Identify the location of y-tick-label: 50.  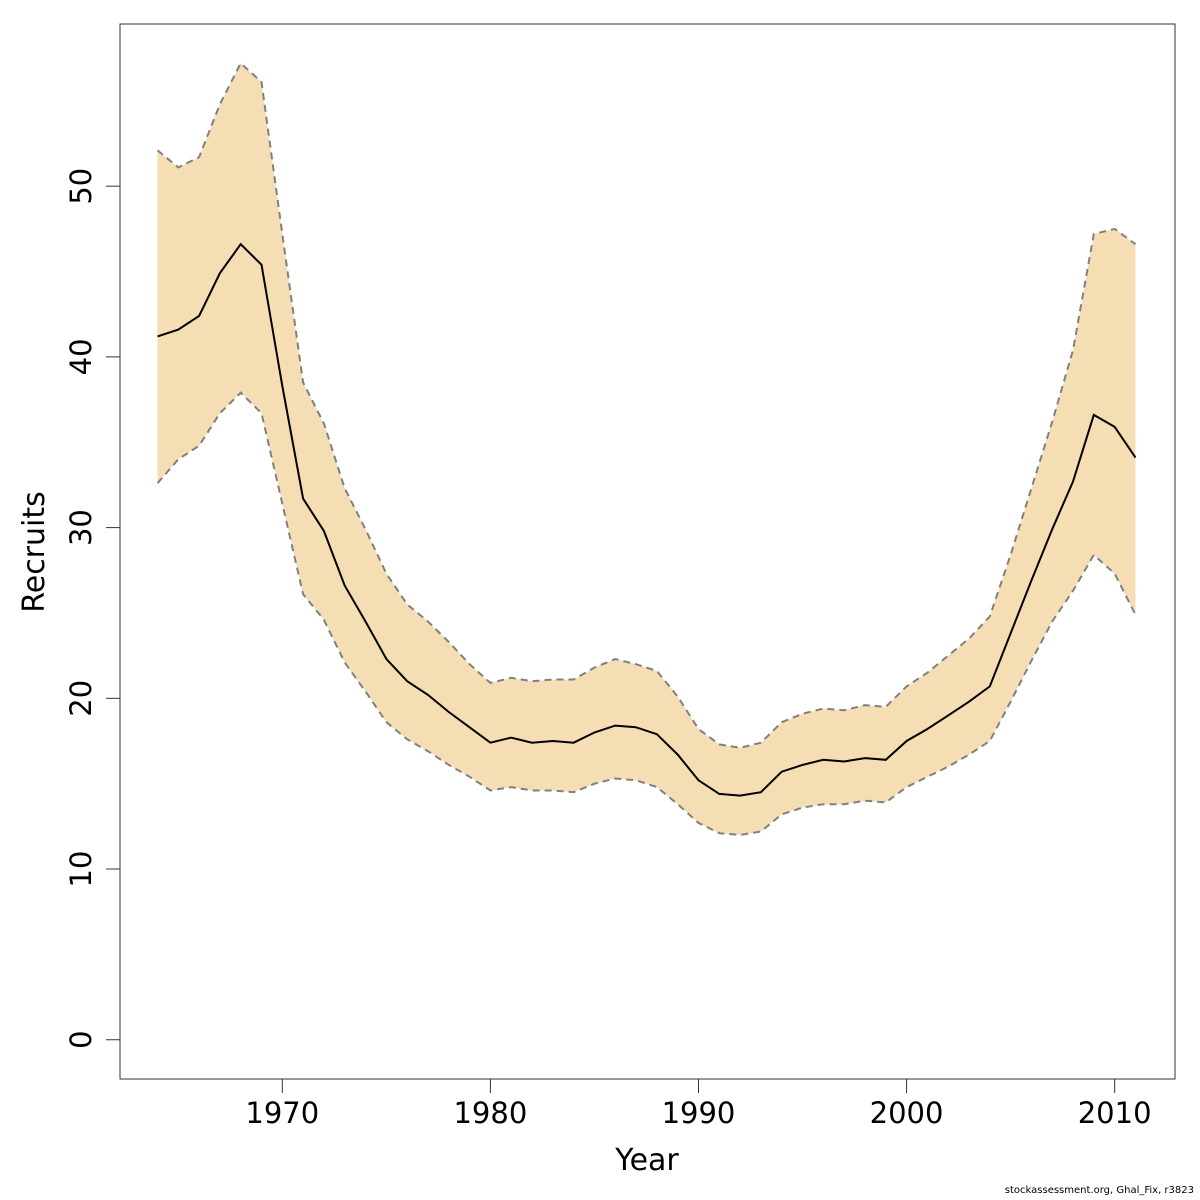
(81, 186).